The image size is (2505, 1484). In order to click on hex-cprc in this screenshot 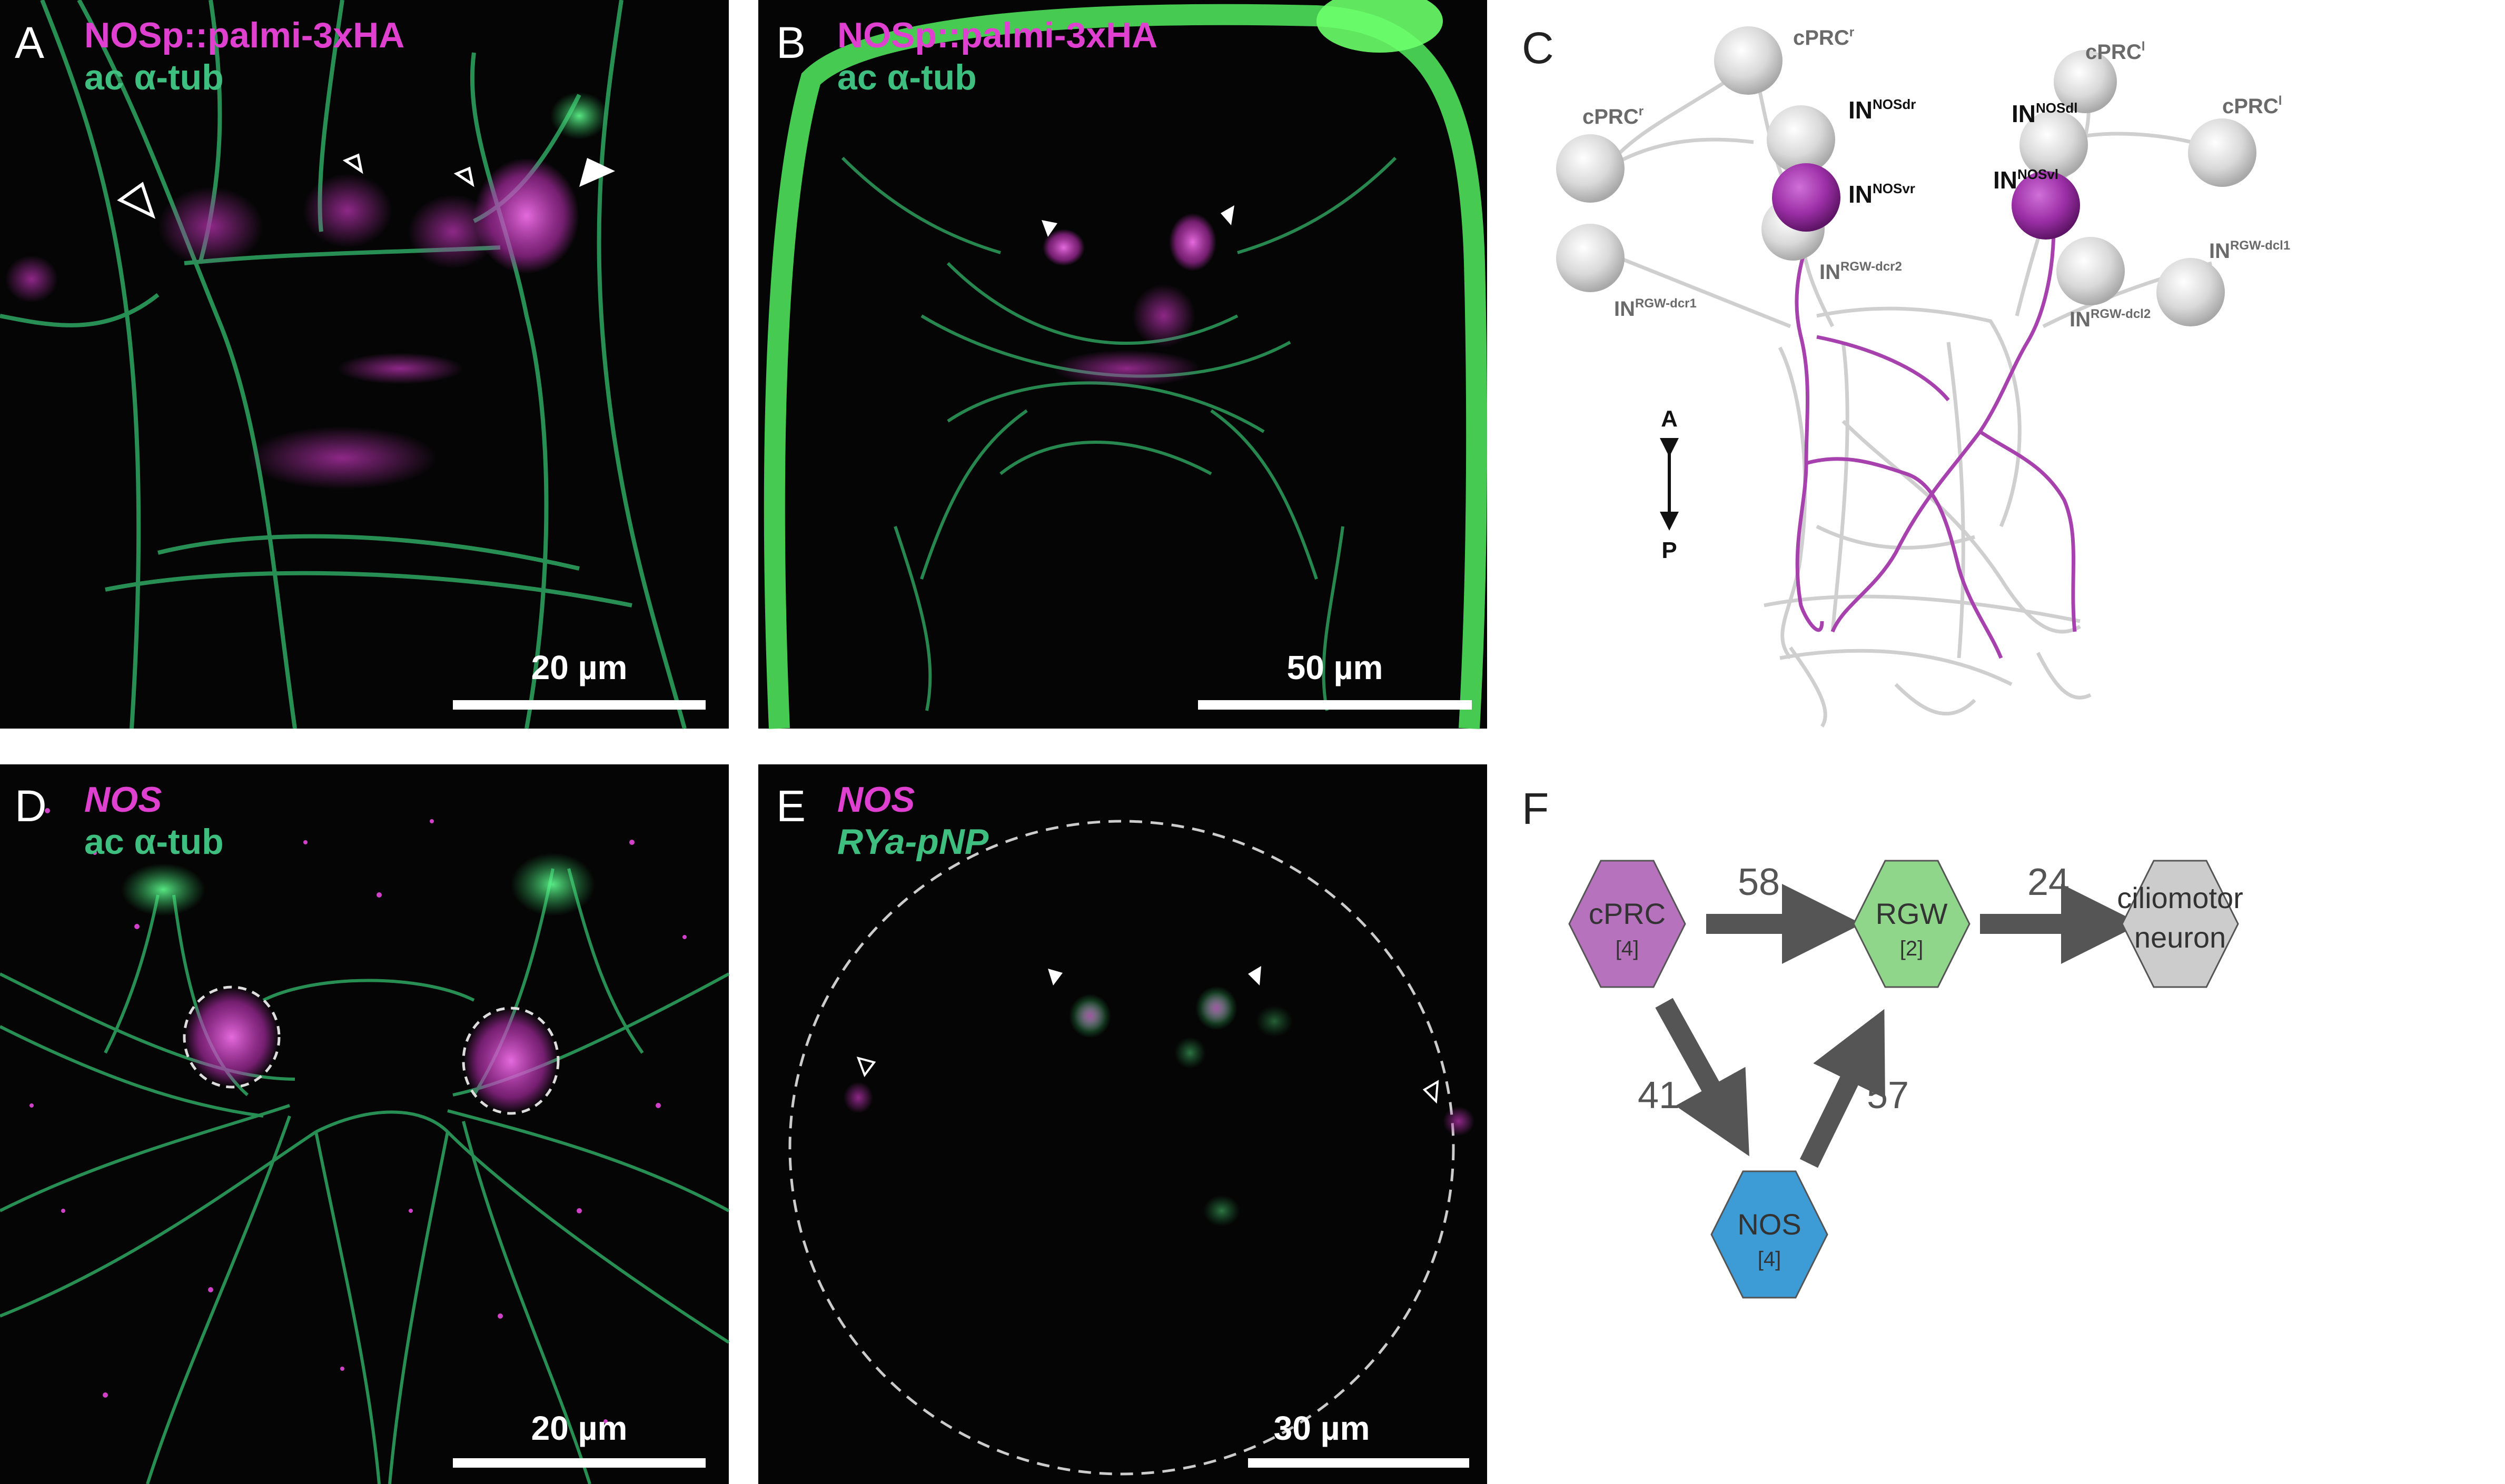, I will do `click(1627, 924)`.